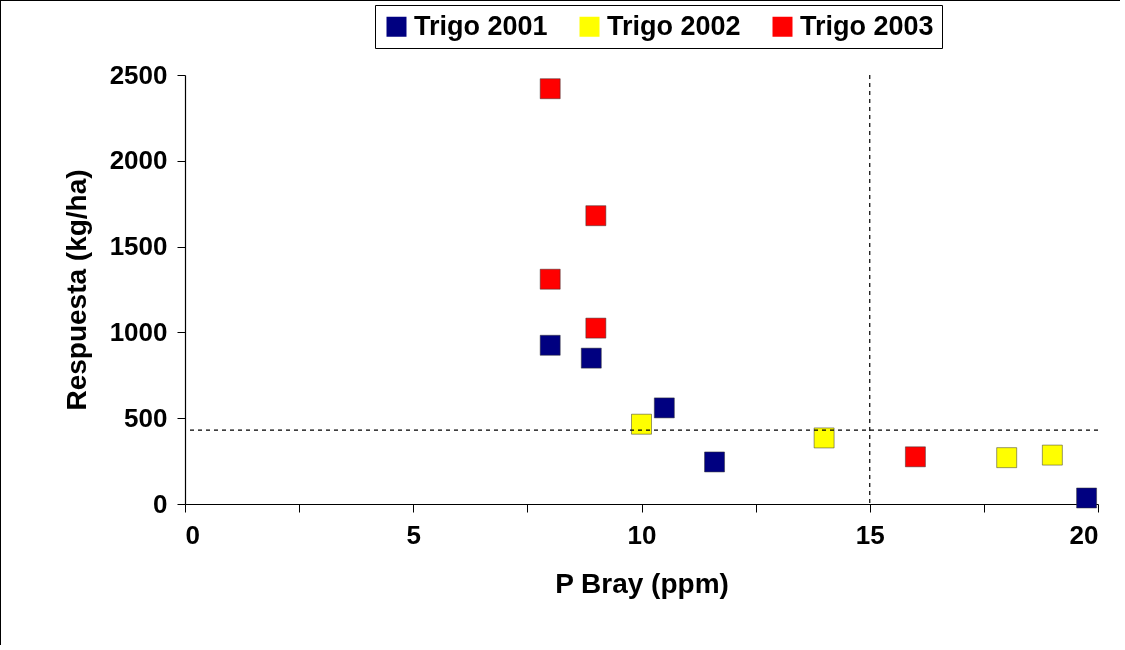 This screenshot has width=1125, height=650. Describe the element at coordinates (642, 534) in the screenshot. I see `x-tick-label: 10` at that location.